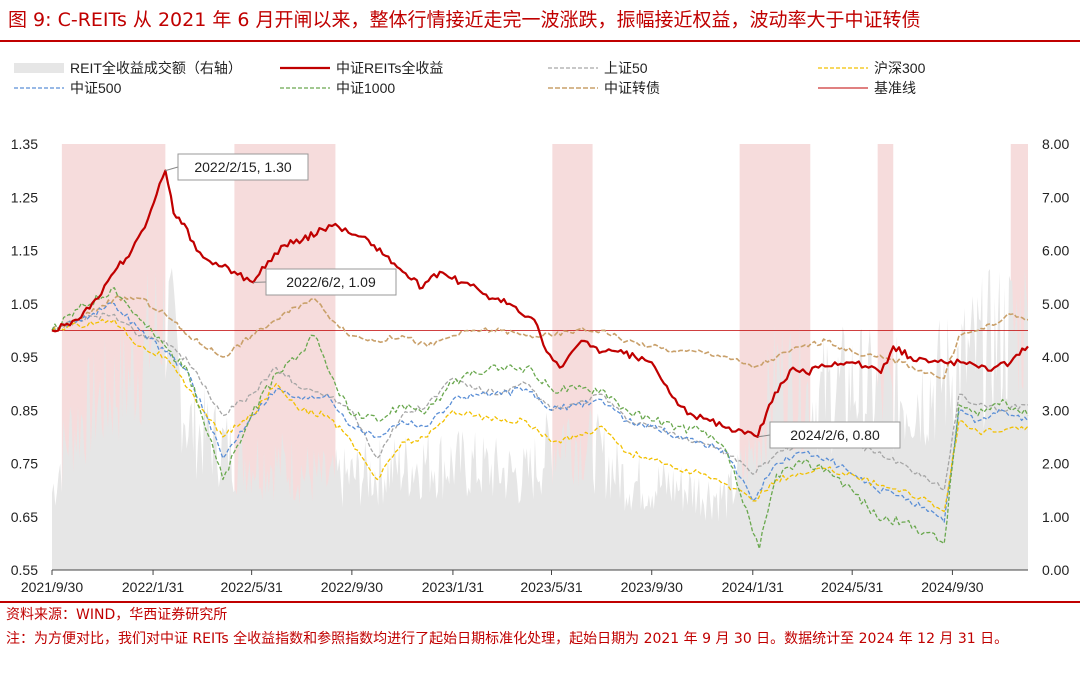 This screenshot has width=1080, height=682. Describe the element at coordinates (96, 88) in the screenshot. I see `legend-label: 中证500` at that location.